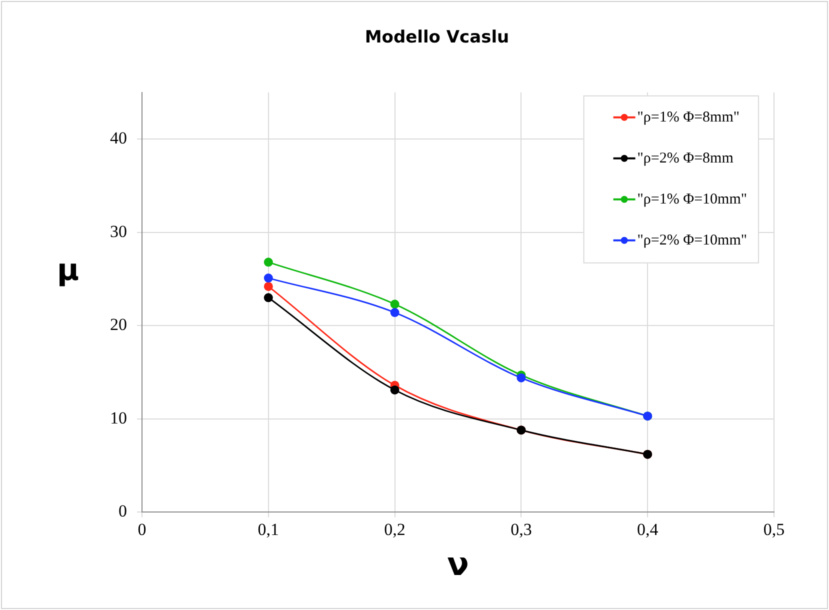 Image resolution: width=829 pixels, height=610 pixels. I want to click on legend-label: "ρ=2% Φ=8mm, so click(685, 158).